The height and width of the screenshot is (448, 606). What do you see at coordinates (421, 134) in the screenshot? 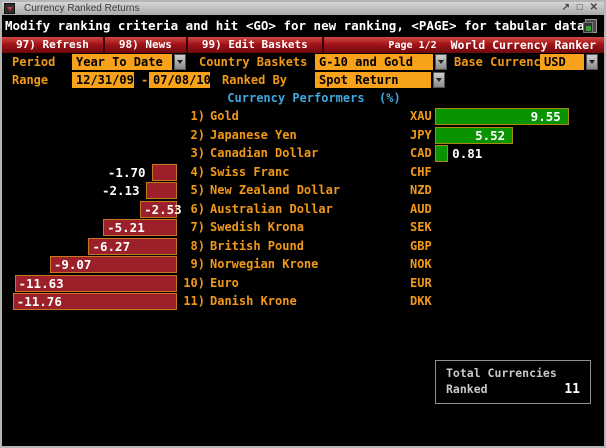
I see `row-currency-code: JPY` at bounding box center [421, 134].